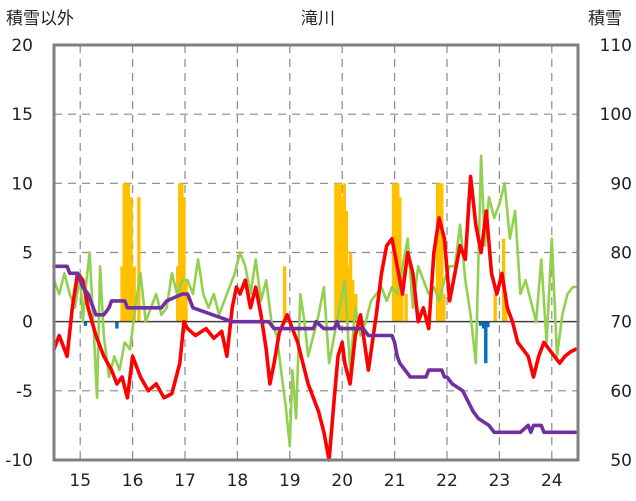 Image resolution: width=636 pixels, height=501 pixels. Describe the element at coordinates (552, 481) in the screenshot. I see `x-tick-label: 24` at that location.